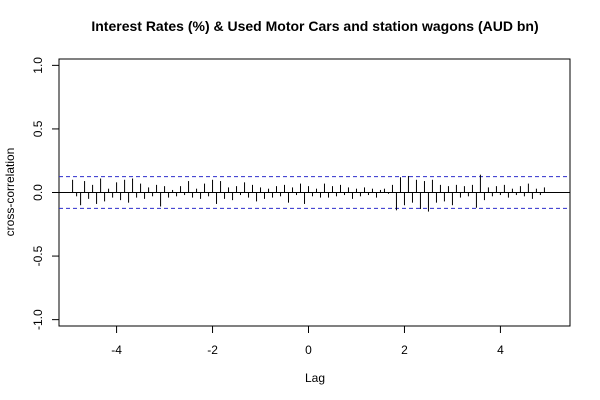 This screenshot has height=400, width=600. What do you see at coordinates (307, 341) in the screenshot?
I see `x-axis: -4 -2 0 2 4` at bounding box center [307, 341].